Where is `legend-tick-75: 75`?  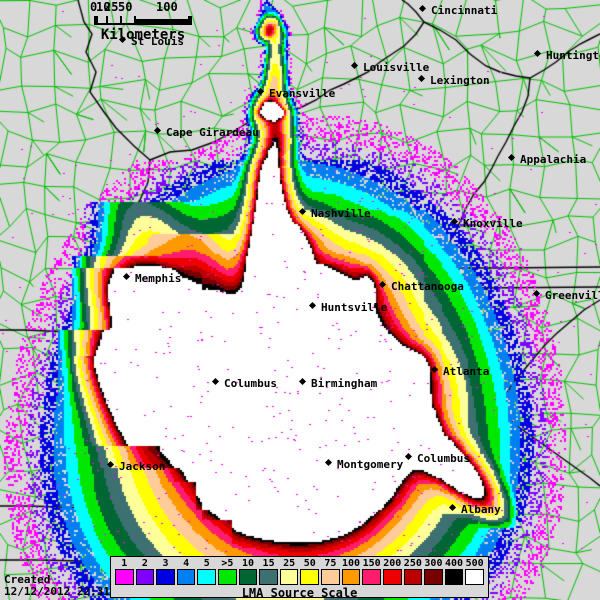 legend-tick-75: 75 is located at coordinates (330, 563).